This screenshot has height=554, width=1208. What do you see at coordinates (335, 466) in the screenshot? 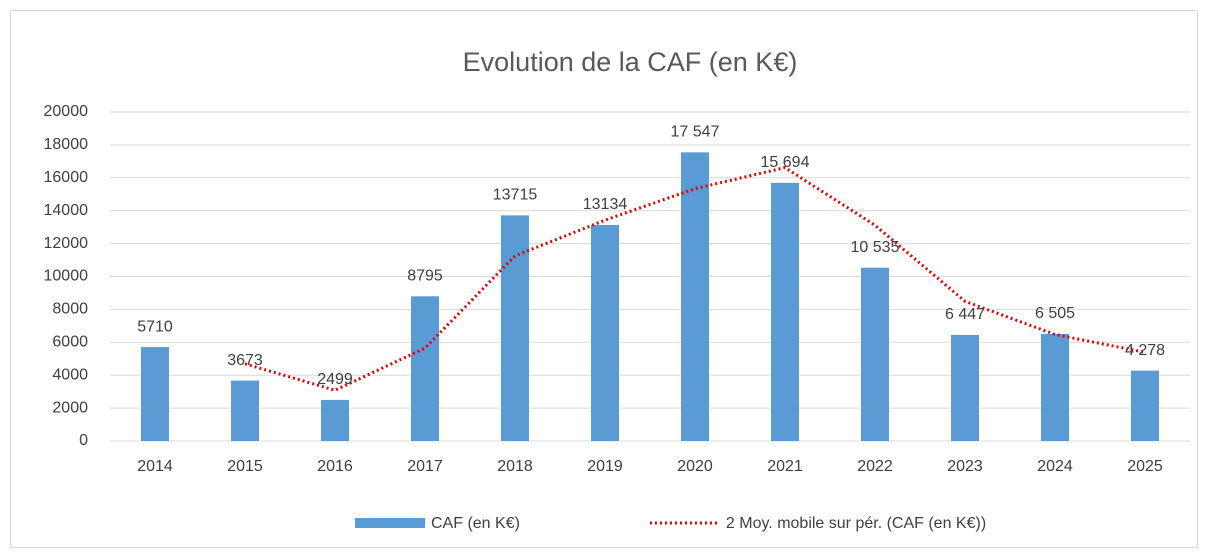
I see `x-tick-label: 2016` at bounding box center [335, 466].